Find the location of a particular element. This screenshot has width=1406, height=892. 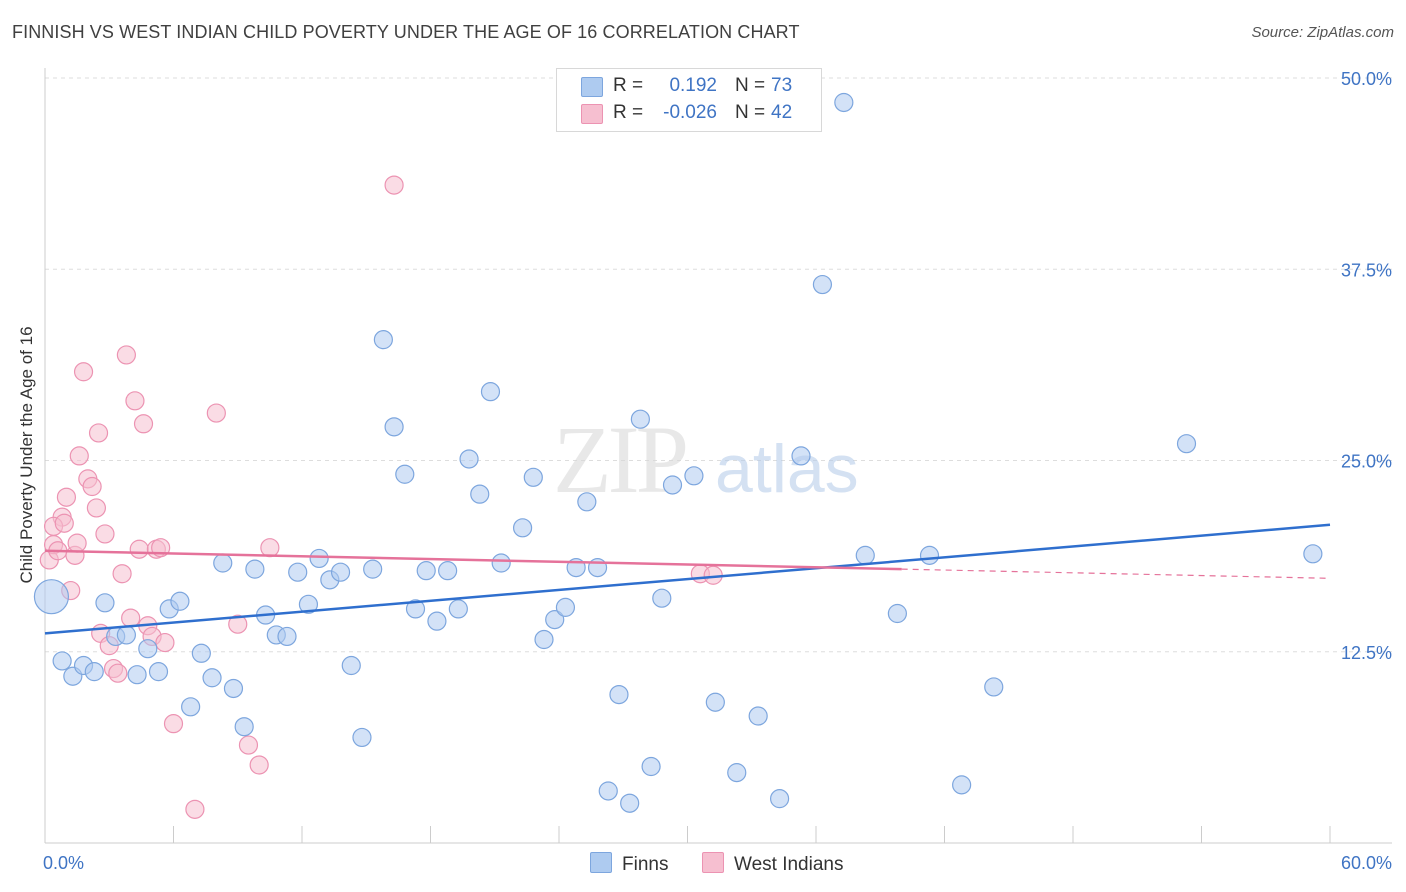

legend-row-finns: R = 0.192 N = 73 is located at coordinates (689, 88).